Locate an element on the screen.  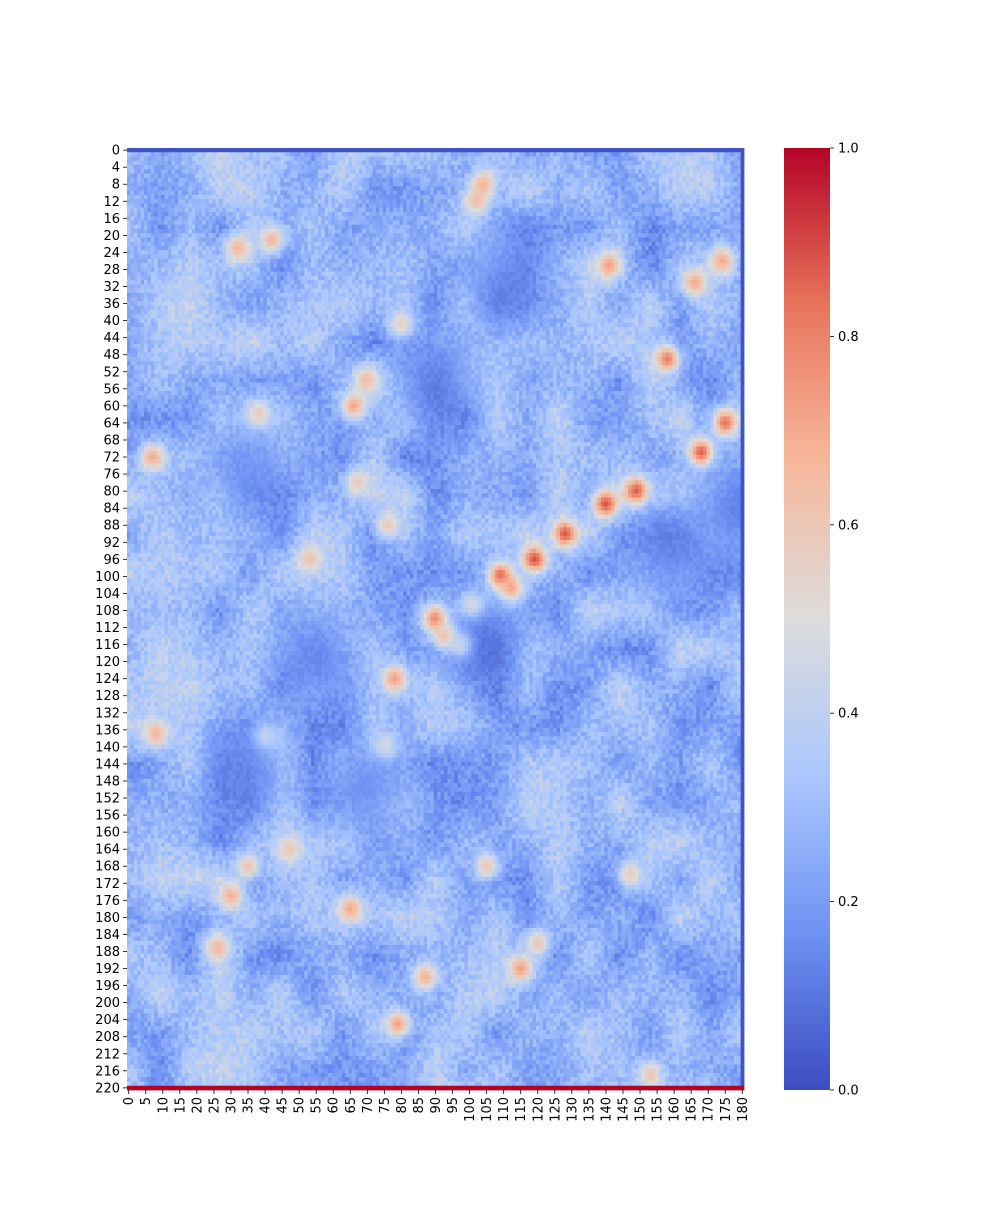
heatmap-row is located at coordinates (436, 176).